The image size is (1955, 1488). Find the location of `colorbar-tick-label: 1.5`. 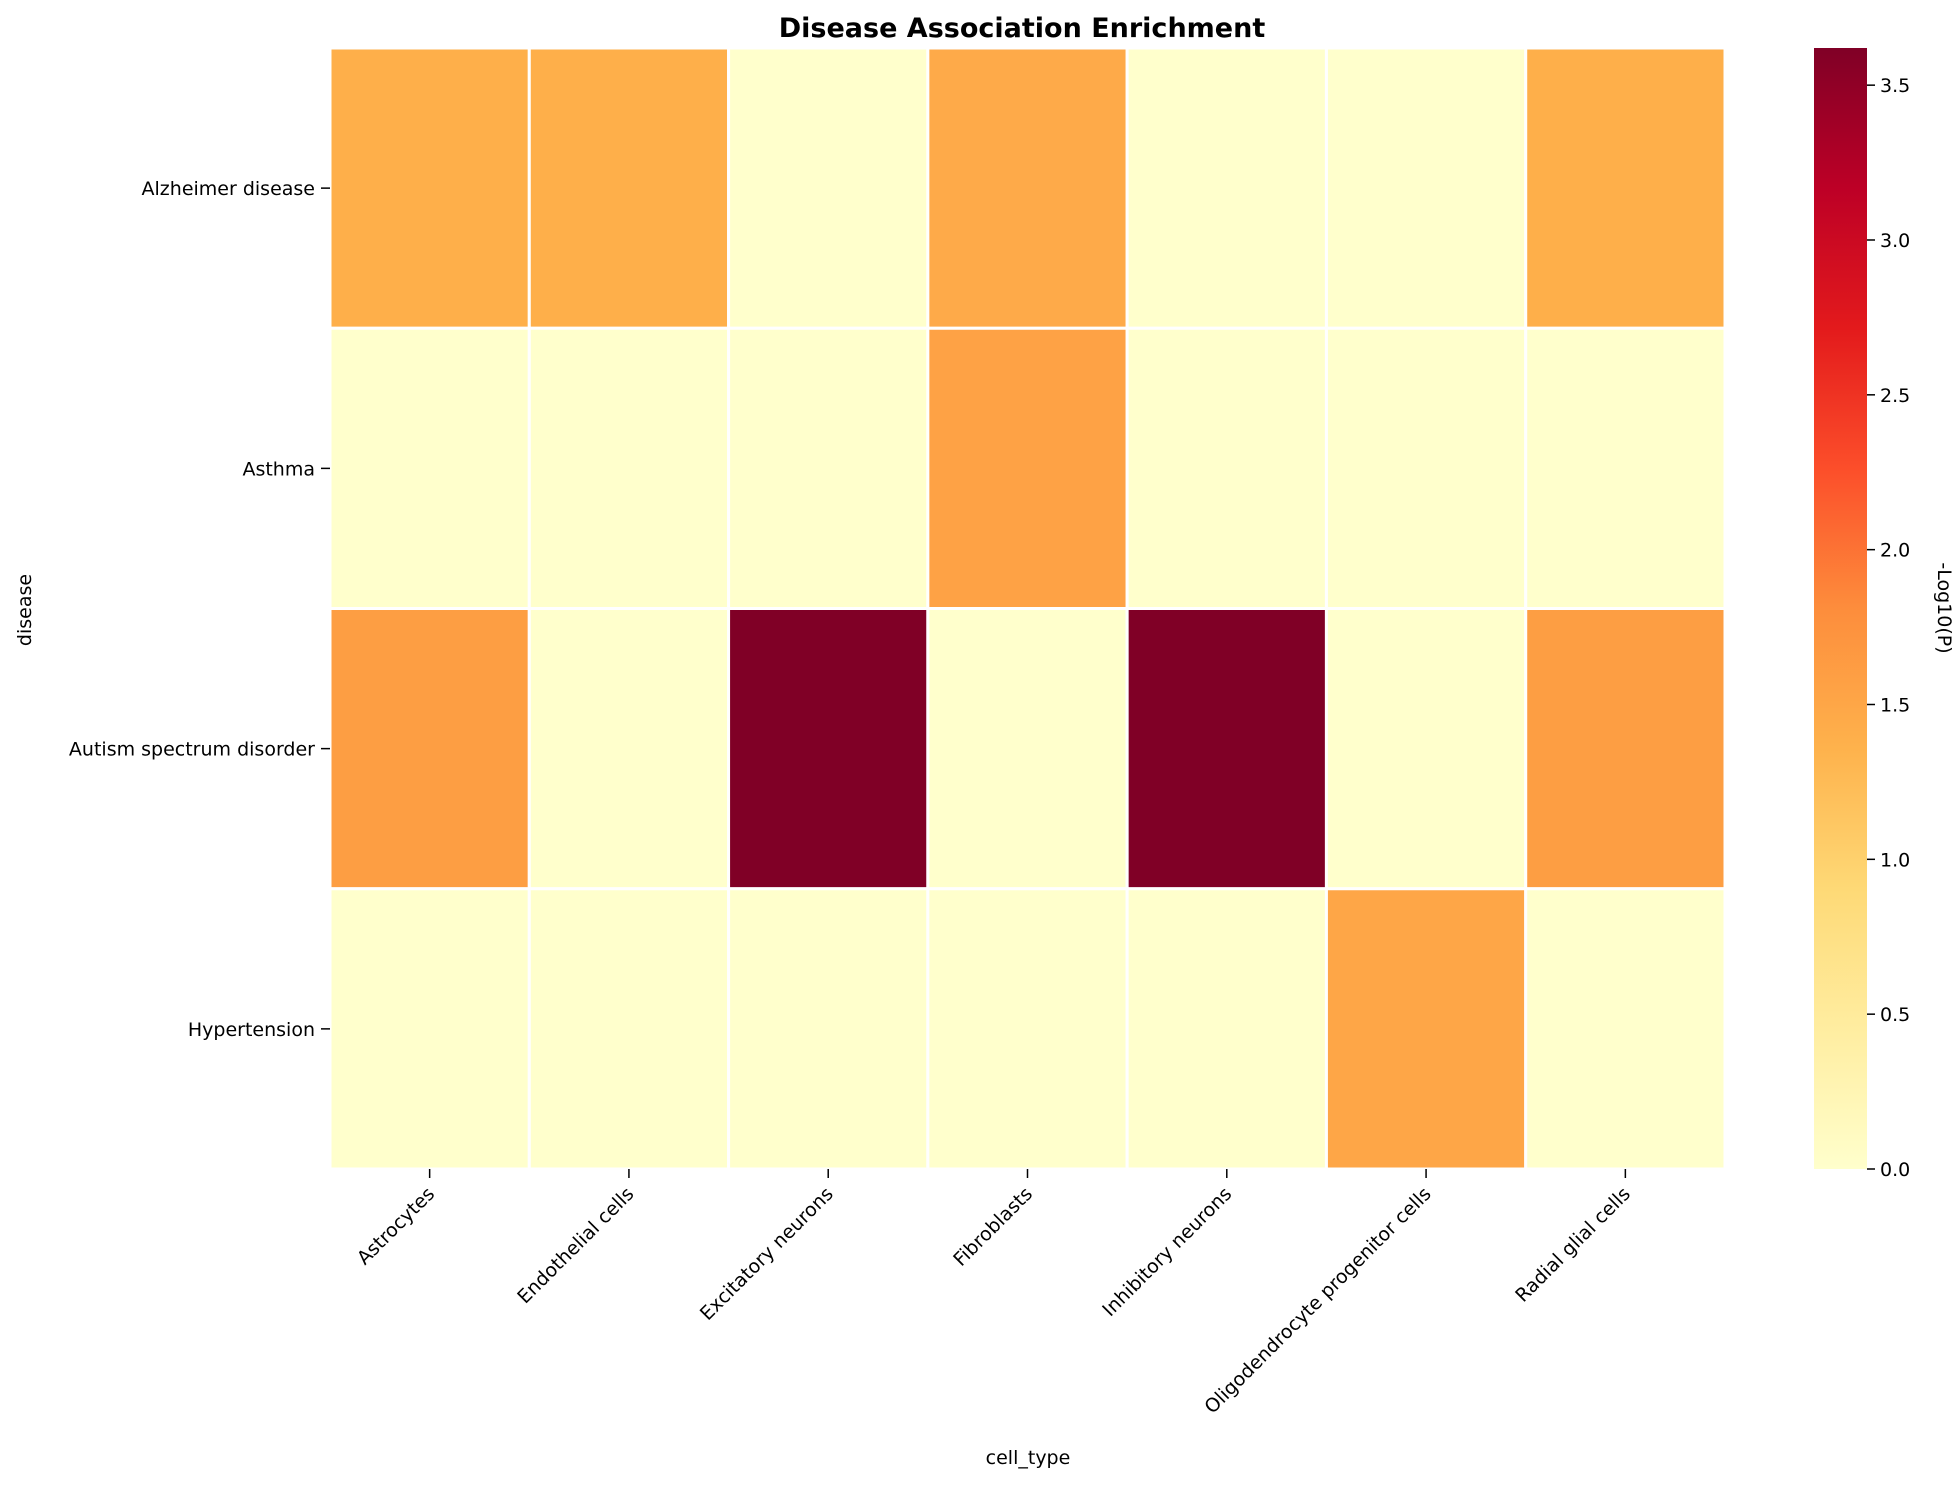

colorbar-tick-label: 1.5 is located at coordinates (1895, 705).